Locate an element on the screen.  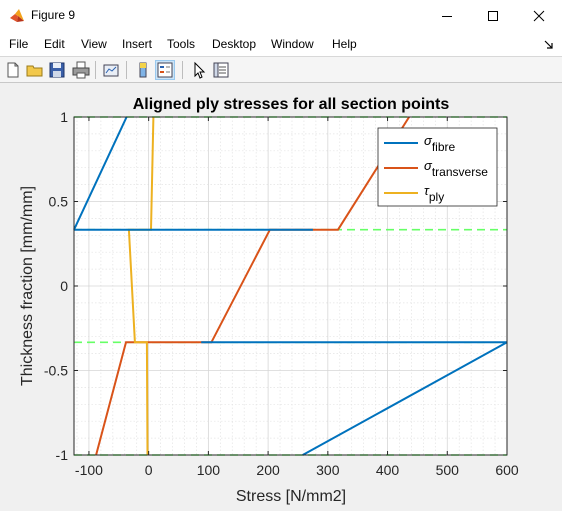
legend-button is located at coordinates (165, 70).